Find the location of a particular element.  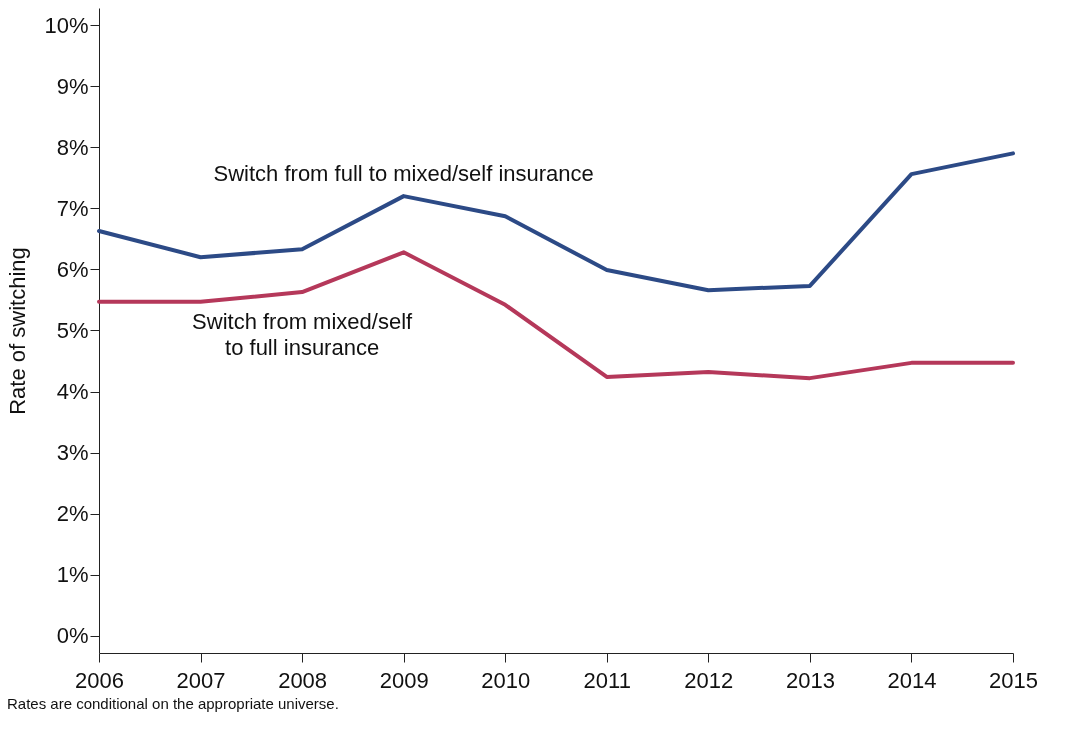

y-tick-label: 2% is located at coordinates (72, 514).